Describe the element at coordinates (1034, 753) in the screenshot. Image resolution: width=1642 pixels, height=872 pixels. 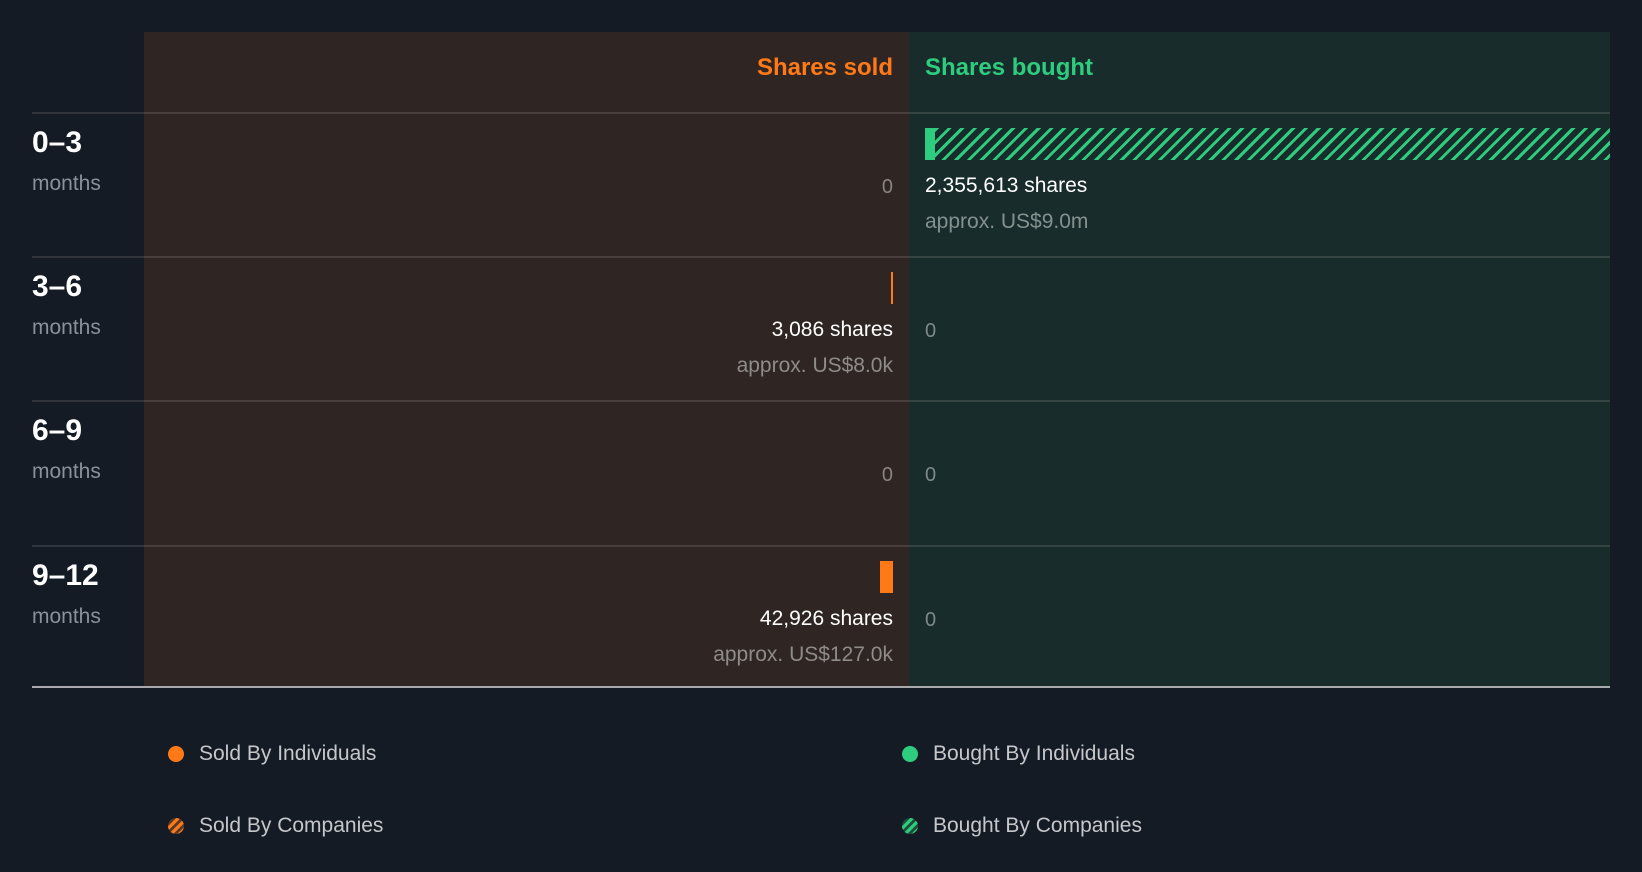
I see `legend-label: Bought By Individuals` at that location.